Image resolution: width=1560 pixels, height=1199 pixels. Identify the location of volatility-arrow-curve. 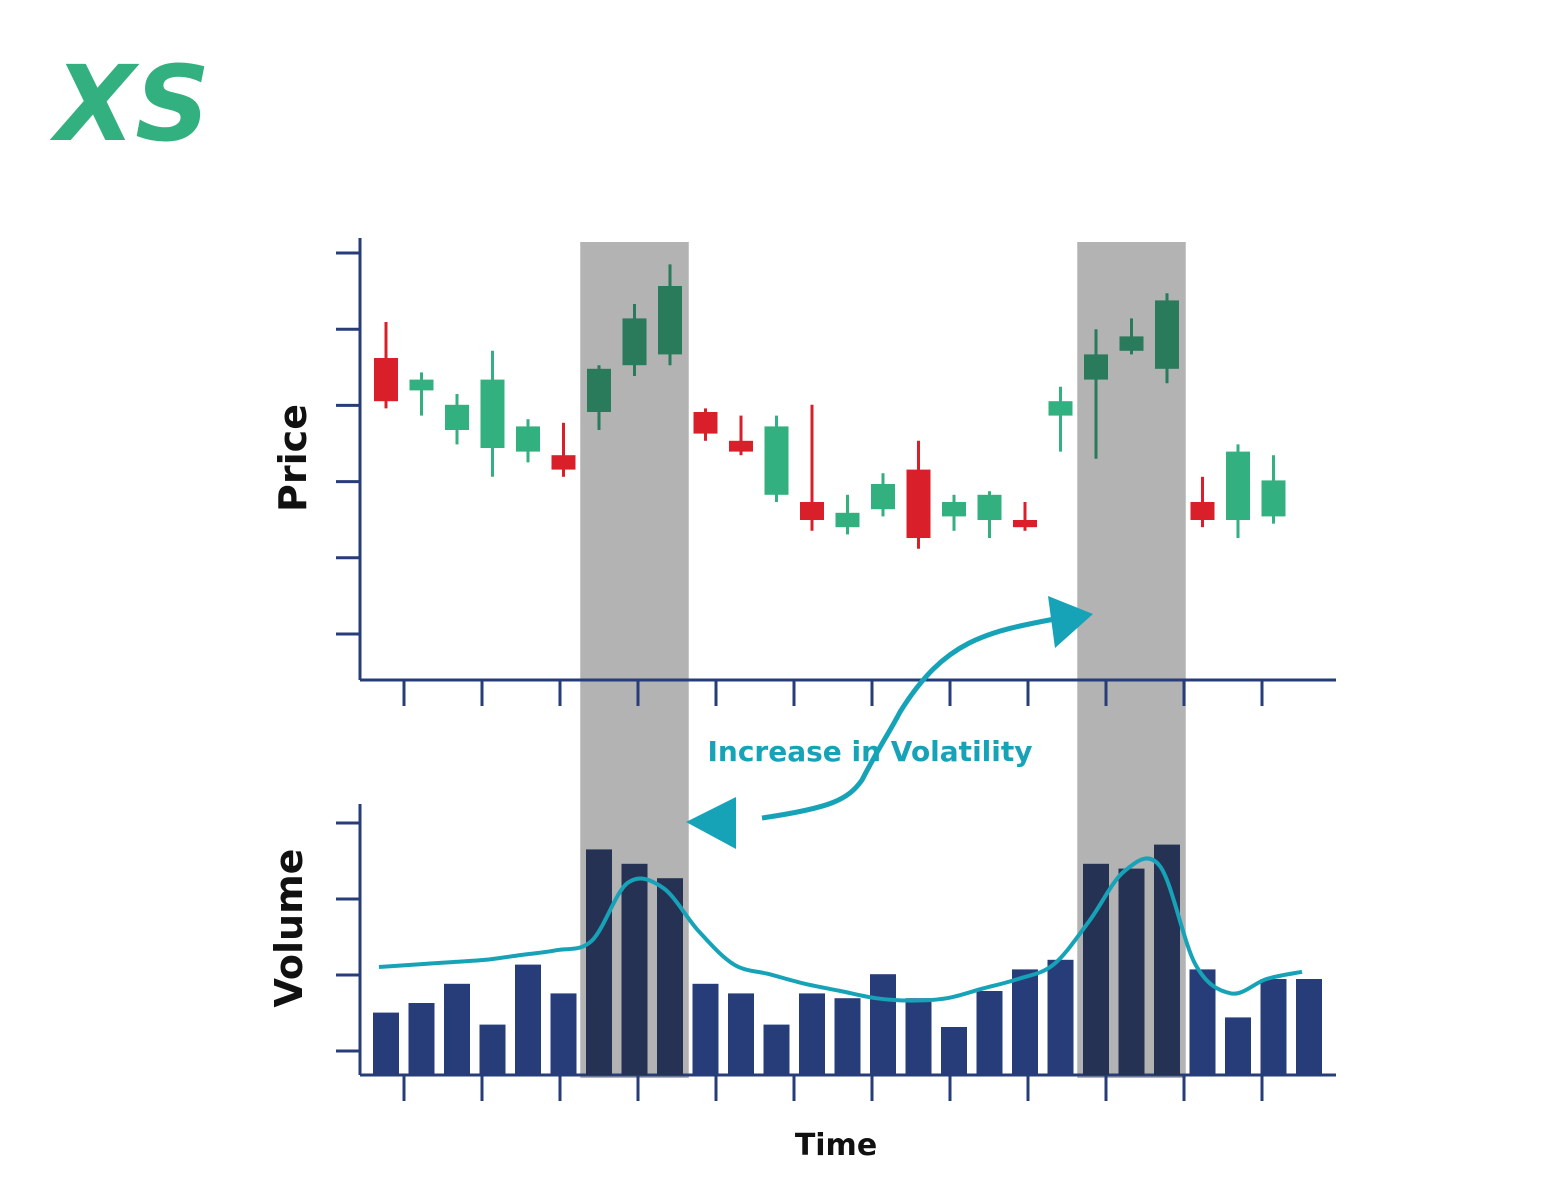
(911, 718).